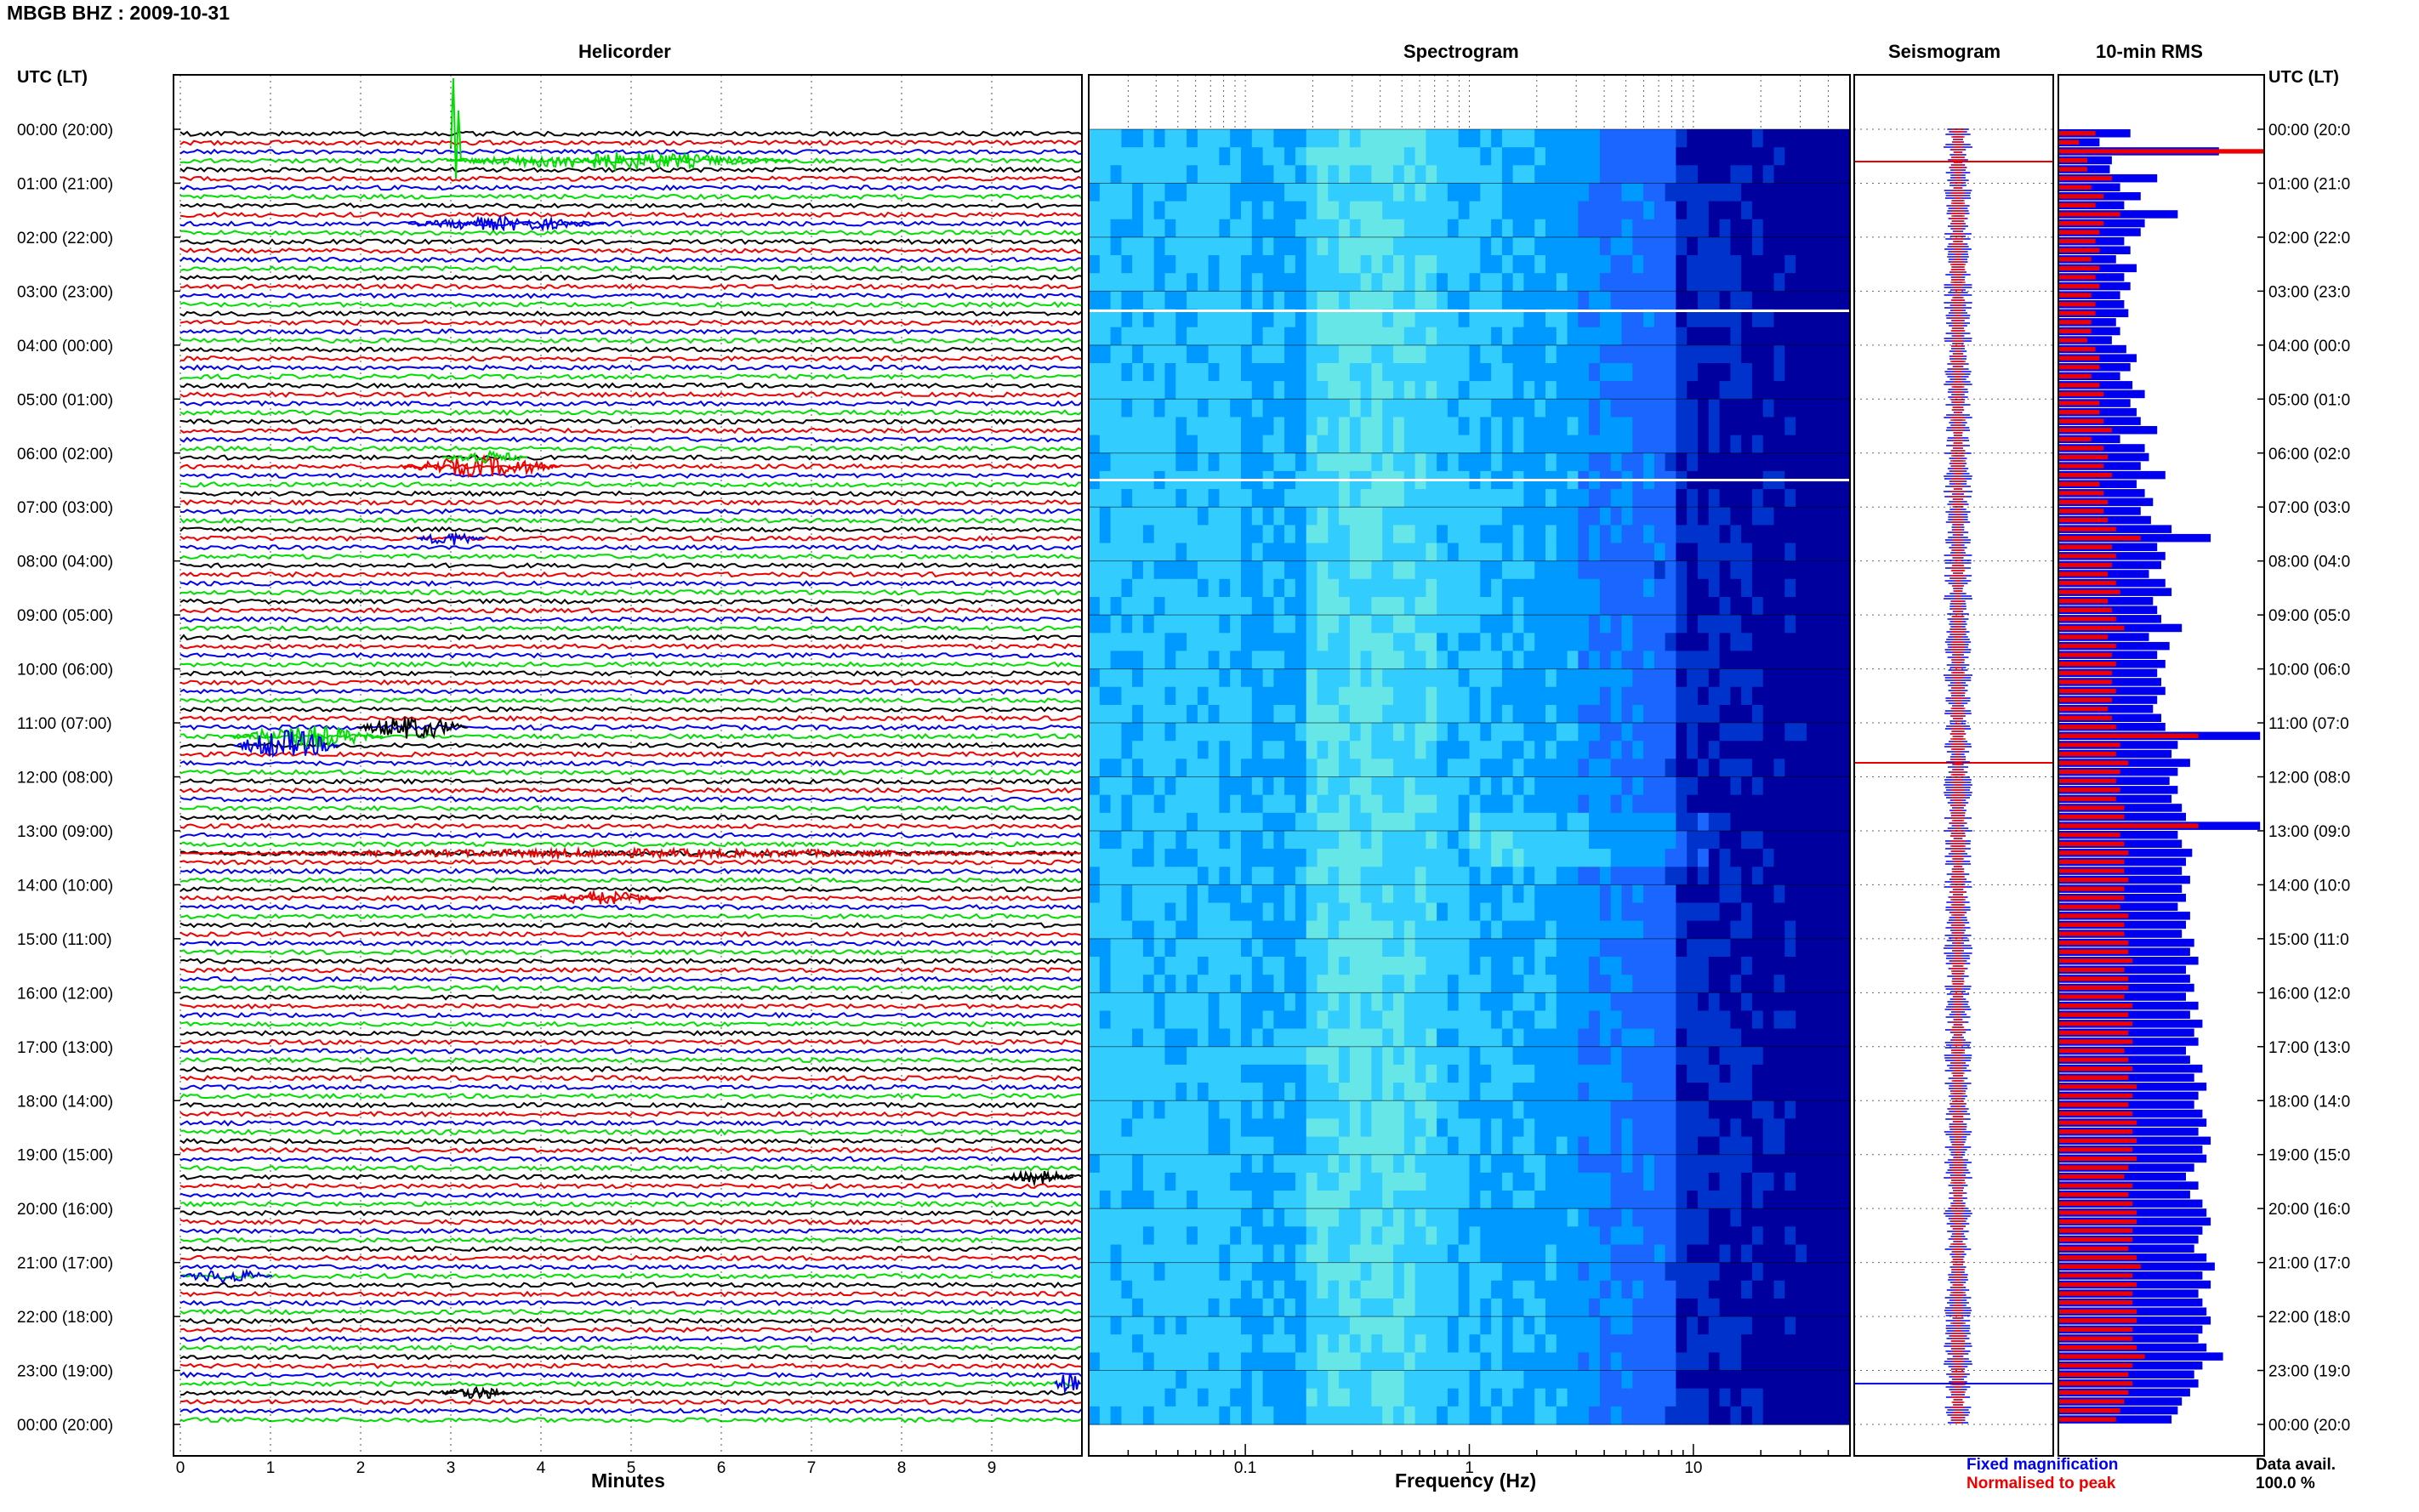 Image resolution: width=2419 pixels, height=1512 pixels. What do you see at coordinates (2308, 724) in the screenshot?
I see `right-time-label: 11:00 (07:0` at bounding box center [2308, 724].